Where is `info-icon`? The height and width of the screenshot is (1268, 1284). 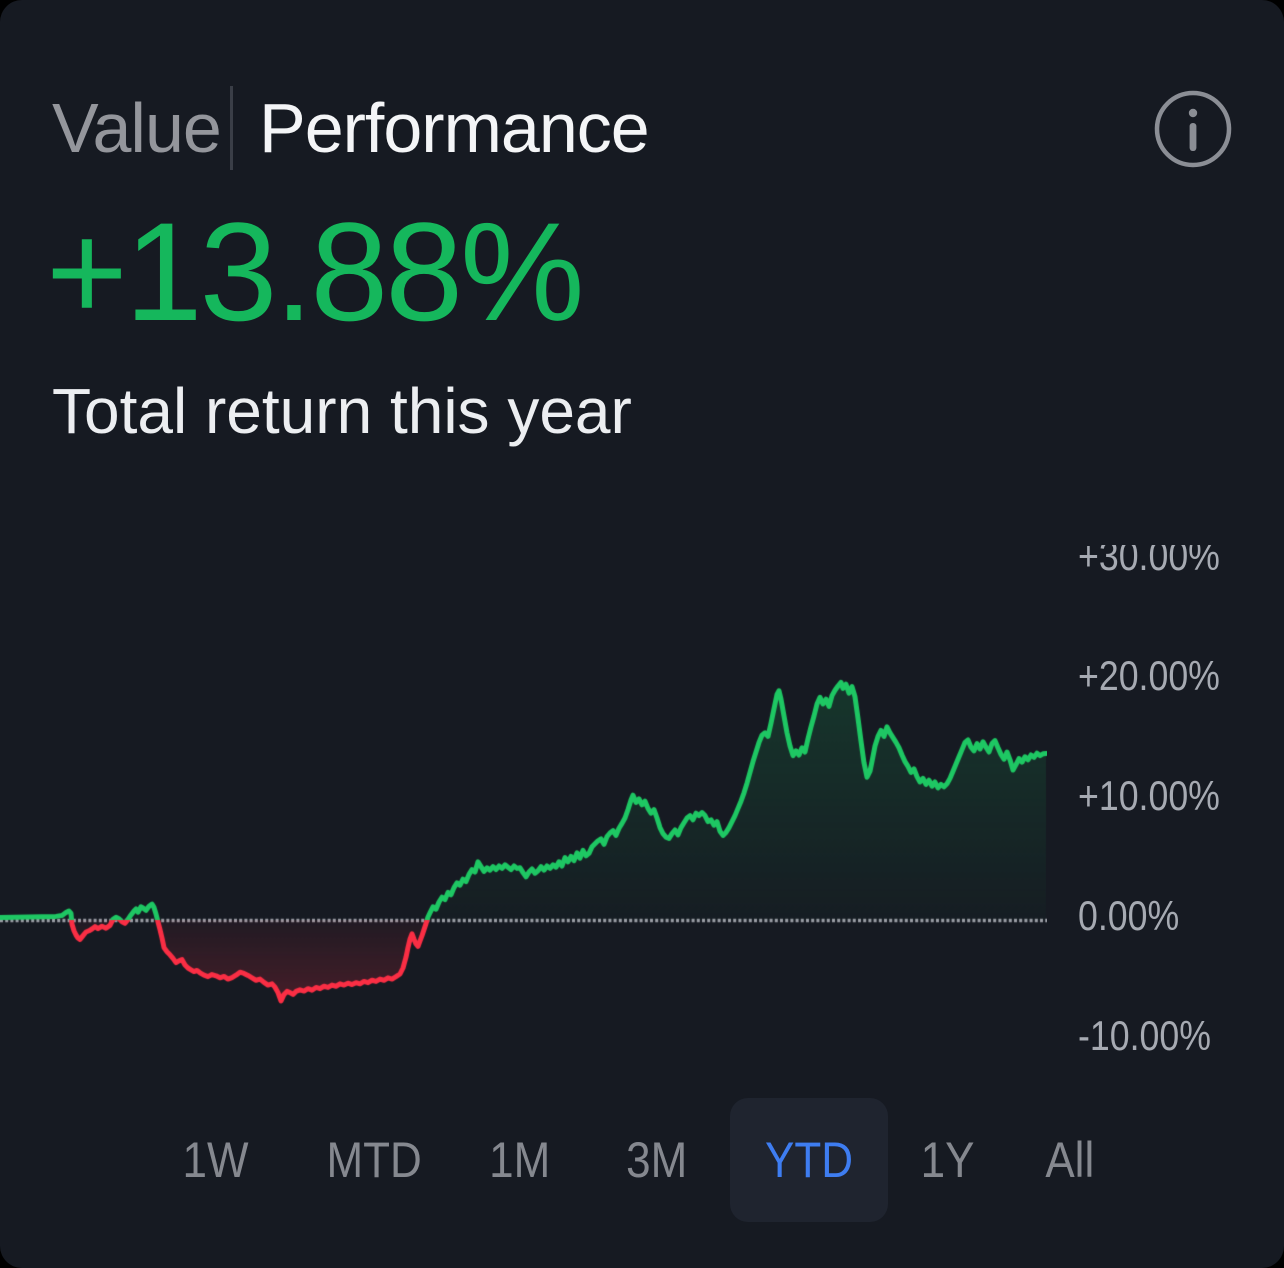
info-icon is located at coordinates (1193, 129).